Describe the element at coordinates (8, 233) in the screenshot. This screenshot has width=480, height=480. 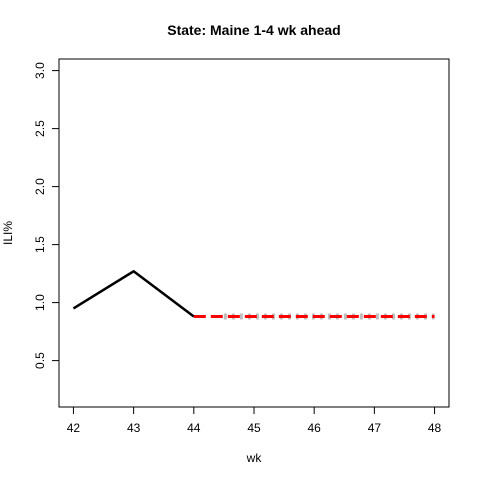
I see `y-axis-label: ILI%` at that location.